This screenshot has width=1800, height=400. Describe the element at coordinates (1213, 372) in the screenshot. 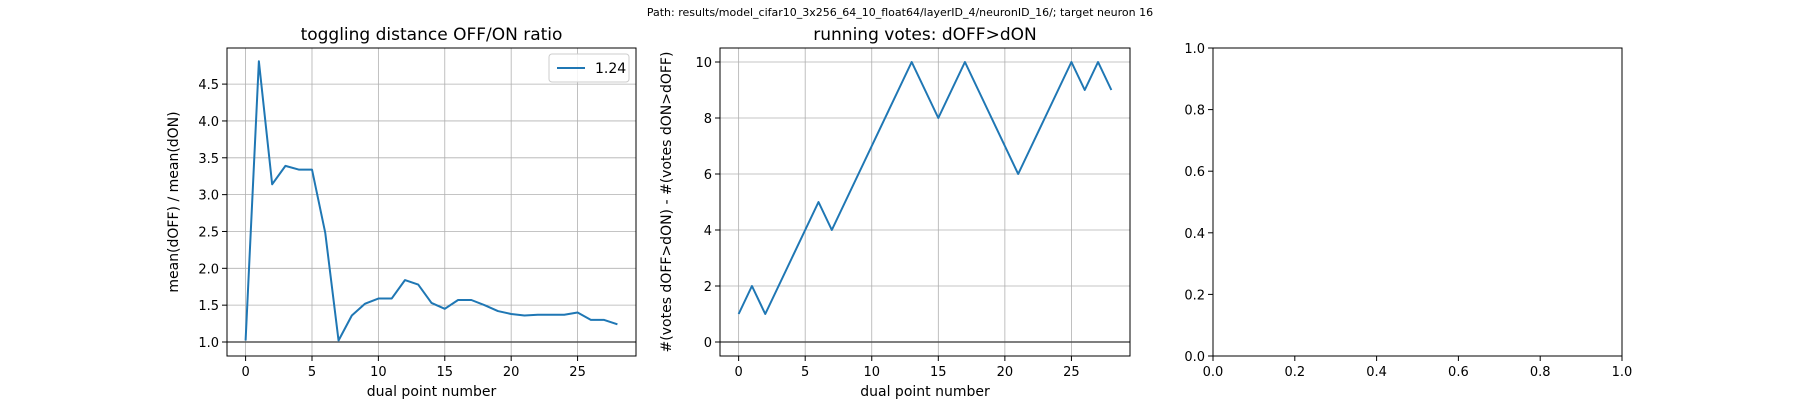

I see `chart3-xtick-label: 0.0` at that location.